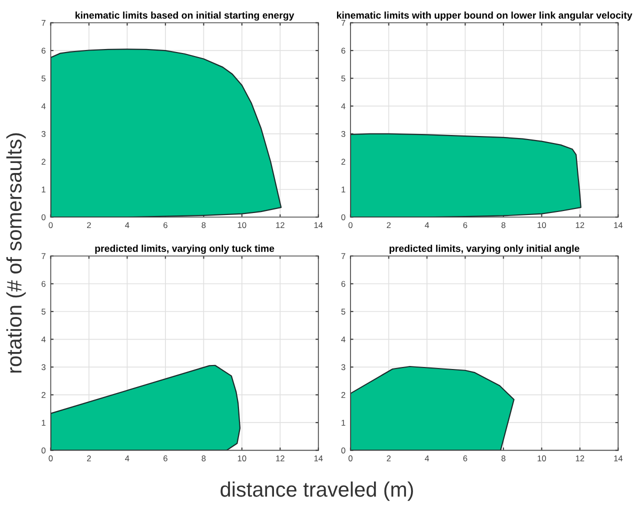  I want to click on x-axis-title: distance traveled (m), so click(316, 491).